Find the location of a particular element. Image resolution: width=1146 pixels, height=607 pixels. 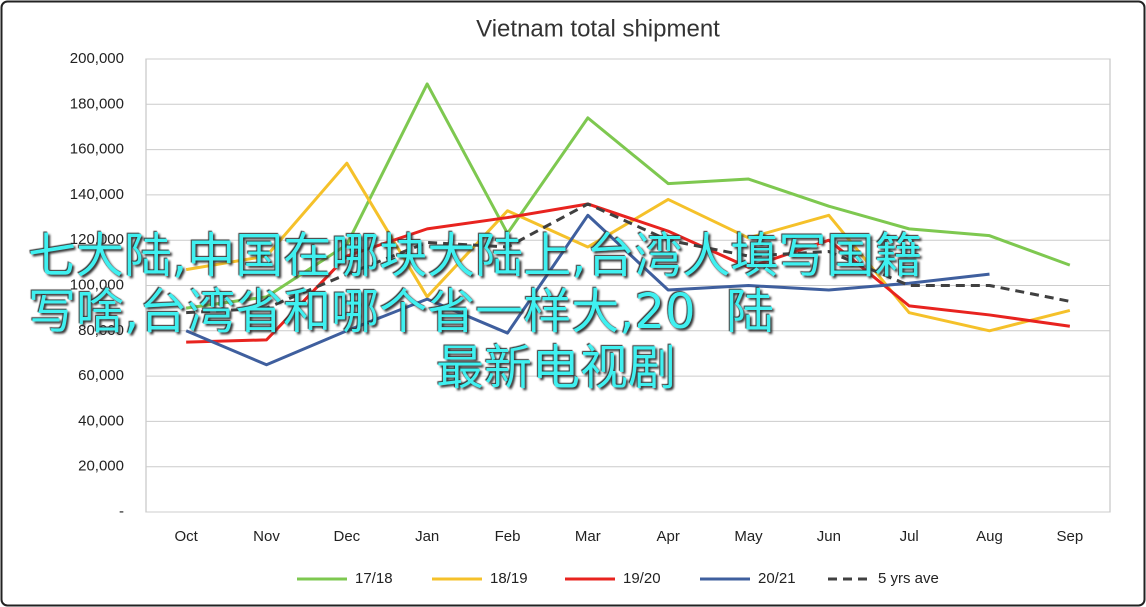

x-tick-label: Oct is located at coordinates (186, 536).